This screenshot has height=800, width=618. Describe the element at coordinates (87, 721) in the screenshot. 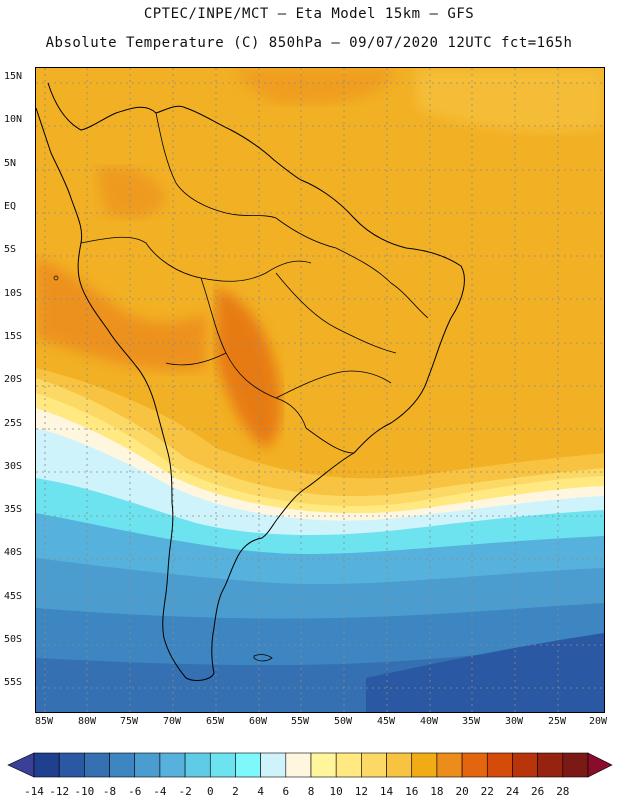

I see `lon-label: 80W` at that location.